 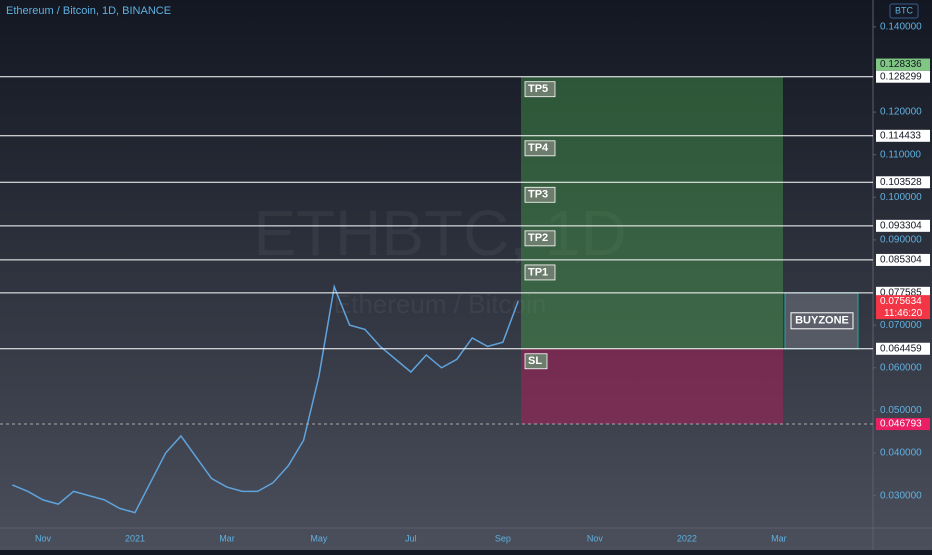 I want to click on level-label: 0.064459, so click(x=901, y=348).